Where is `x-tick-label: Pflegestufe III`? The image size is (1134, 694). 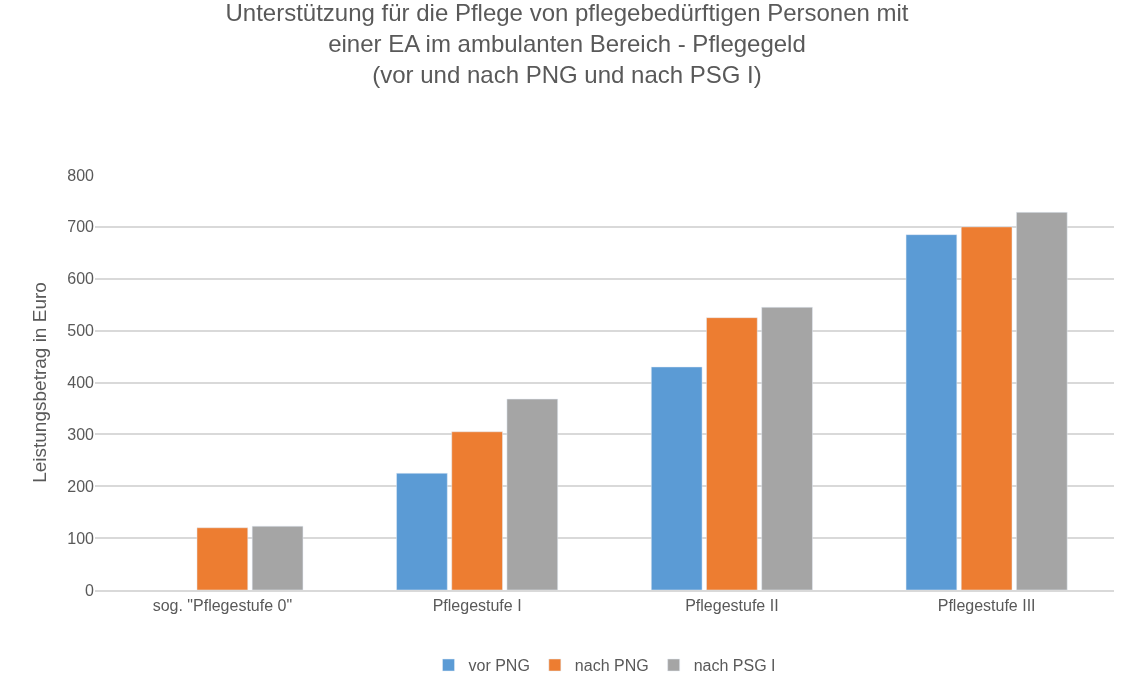 x-tick-label: Pflegestufe III is located at coordinates (986, 605).